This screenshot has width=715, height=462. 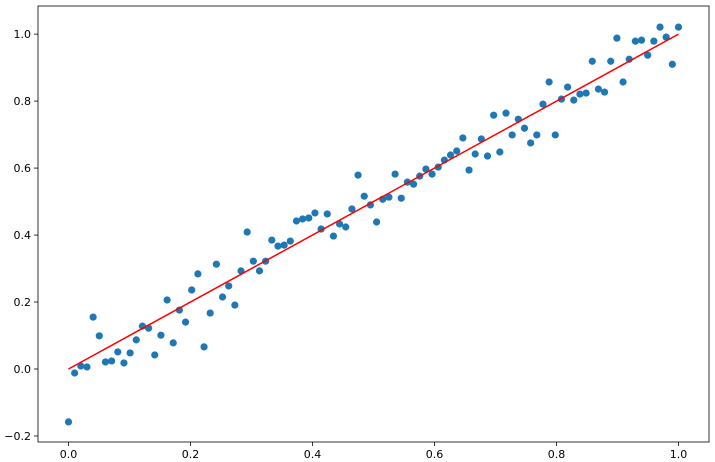 What do you see at coordinates (23, 302) in the screenshot?
I see `y-tick-label: 0.2` at bounding box center [23, 302].